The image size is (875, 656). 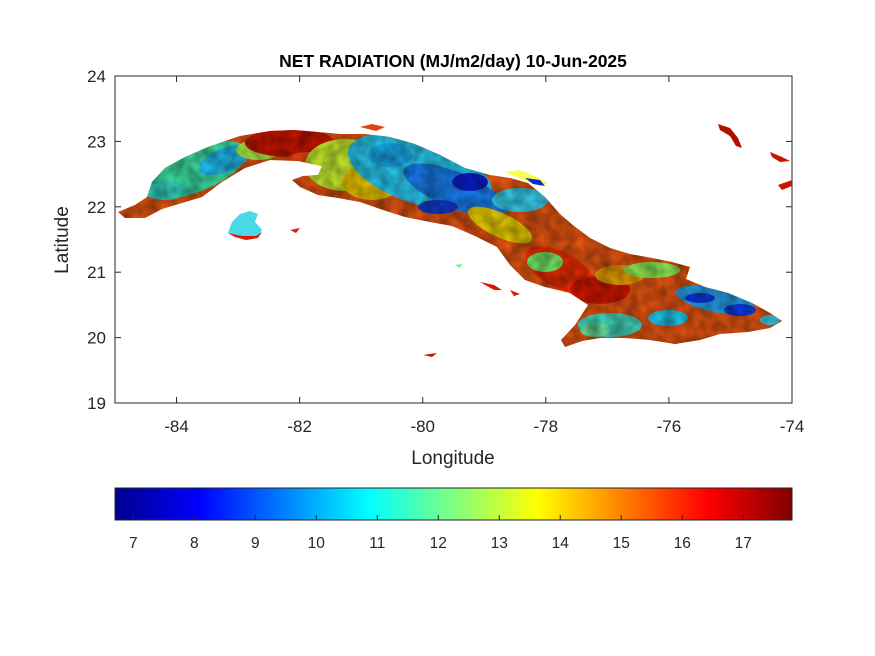 I want to click on colorbar-tick-label: 12, so click(x=438, y=543).